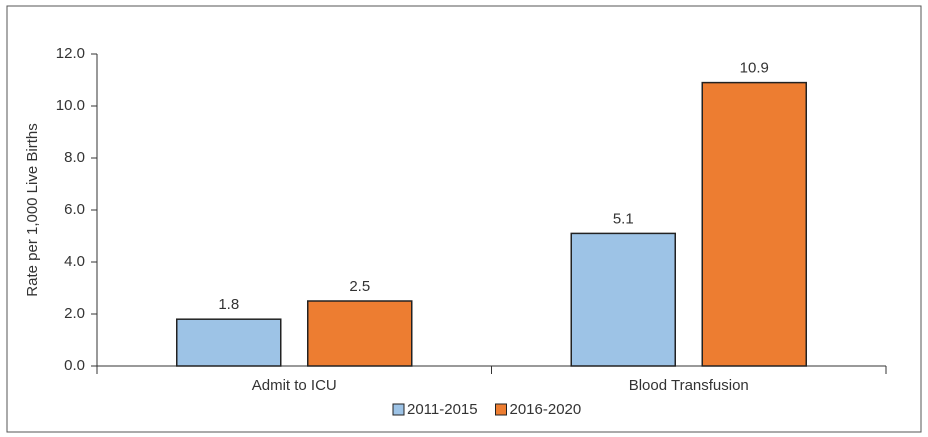  What do you see at coordinates (74, 261) in the screenshot?
I see `y-tick-label: 4.0` at bounding box center [74, 261].